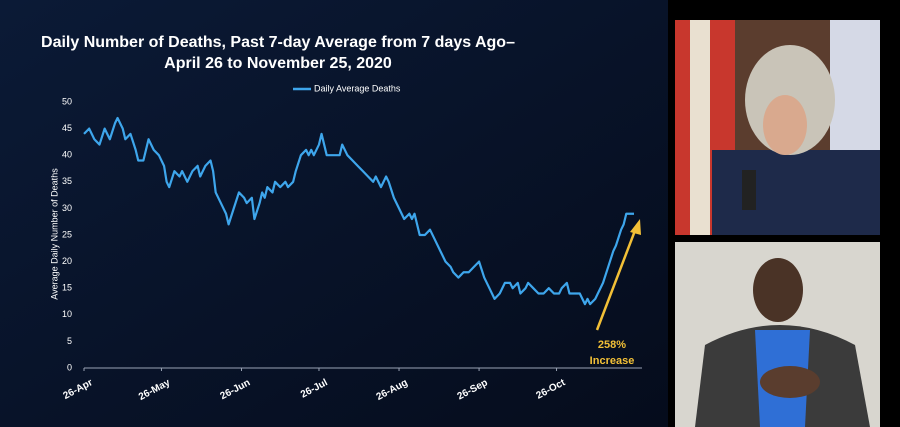 The image size is (900, 427). What do you see at coordinates (67, 181) in the screenshot?
I see `y-tick-label: 35` at bounding box center [67, 181].